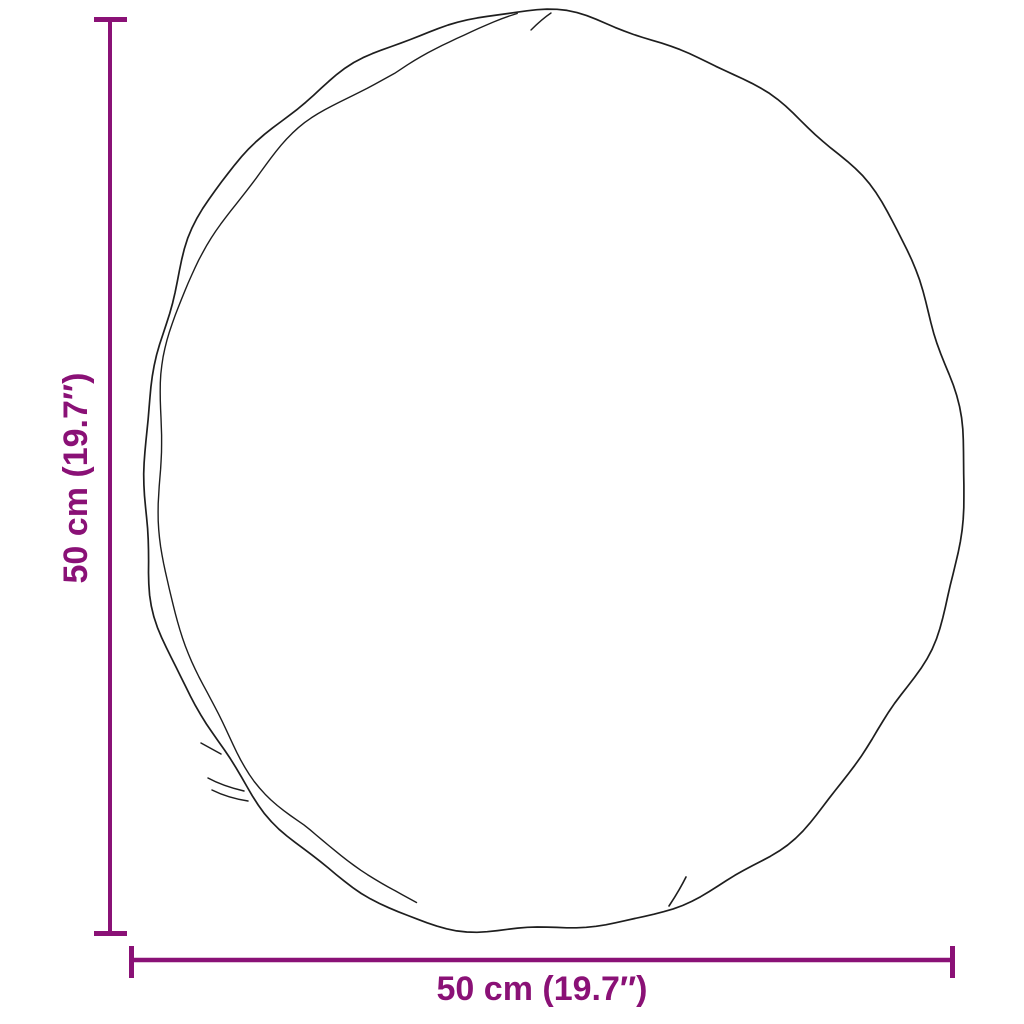  What do you see at coordinates (541, 21) in the screenshot?
I see `top-seam-notch` at bounding box center [541, 21].